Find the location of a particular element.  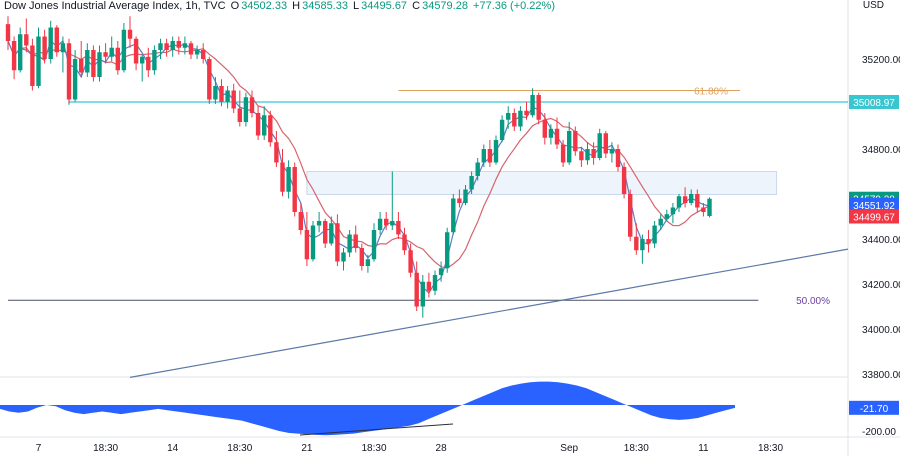

x-tick-label: 11 is located at coordinates (703, 448).